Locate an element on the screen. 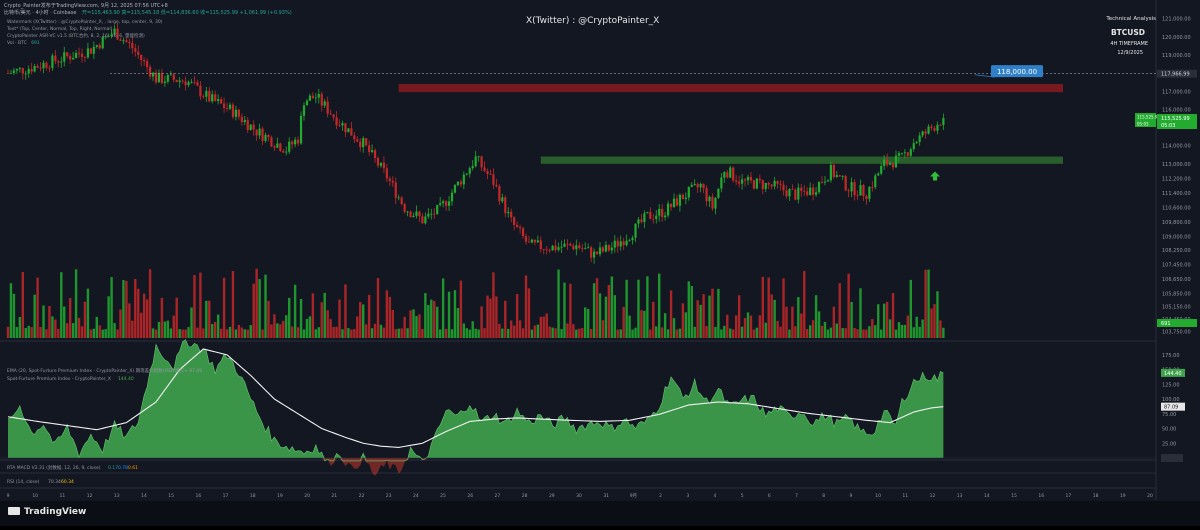 This screenshot has height=530, width=1200. indicator-axis-tag: 144.40 is located at coordinates (1173, 372).